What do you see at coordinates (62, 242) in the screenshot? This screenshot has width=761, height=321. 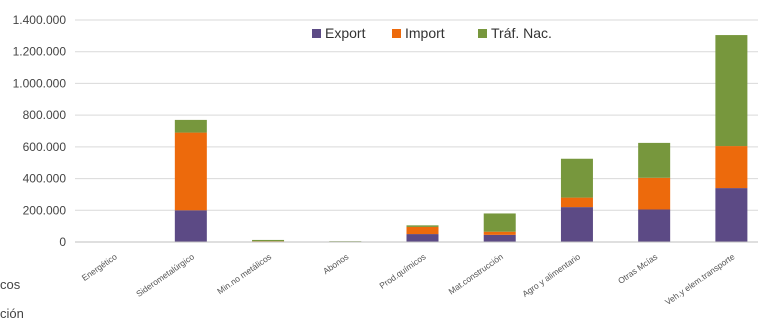 I see `y-tick-label: 0` at bounding box center [62, 242].